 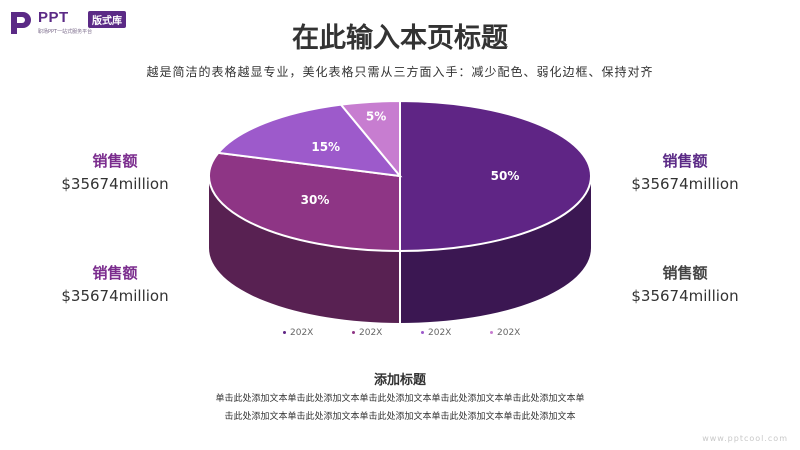 What do you see at coordinates (400, 72) in the screenshot?
I see `page-subtitle: 越是简洁的表格越显专业，美化表格只需从三方面入手：减少配色、弱化边框、保持对齐` at bounding box center [400, 72].